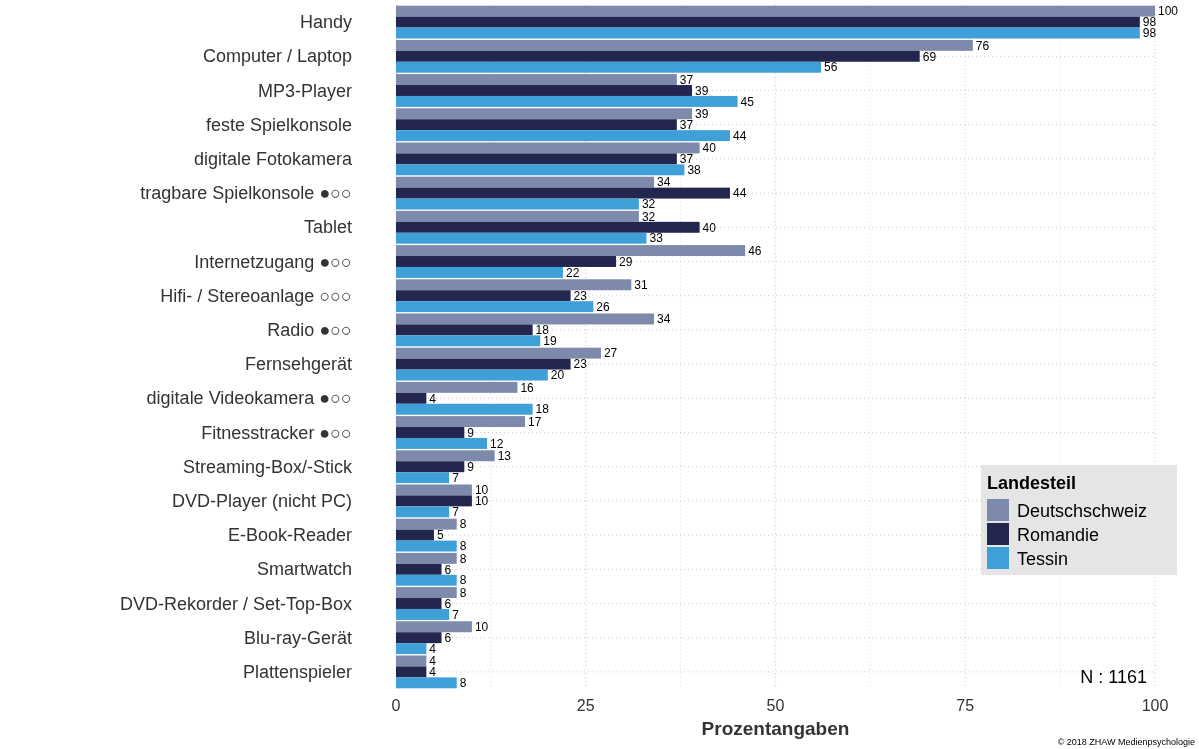  I want to click on text: © 2018 ZHAW Medienpsychologie, so click(1126, 742).